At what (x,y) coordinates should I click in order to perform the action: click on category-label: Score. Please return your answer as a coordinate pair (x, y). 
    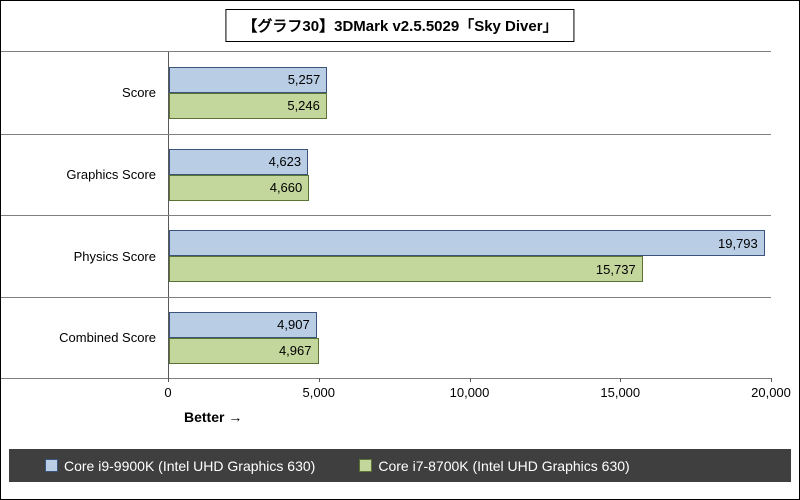
    Looking at the image, I should click on (139, 93).